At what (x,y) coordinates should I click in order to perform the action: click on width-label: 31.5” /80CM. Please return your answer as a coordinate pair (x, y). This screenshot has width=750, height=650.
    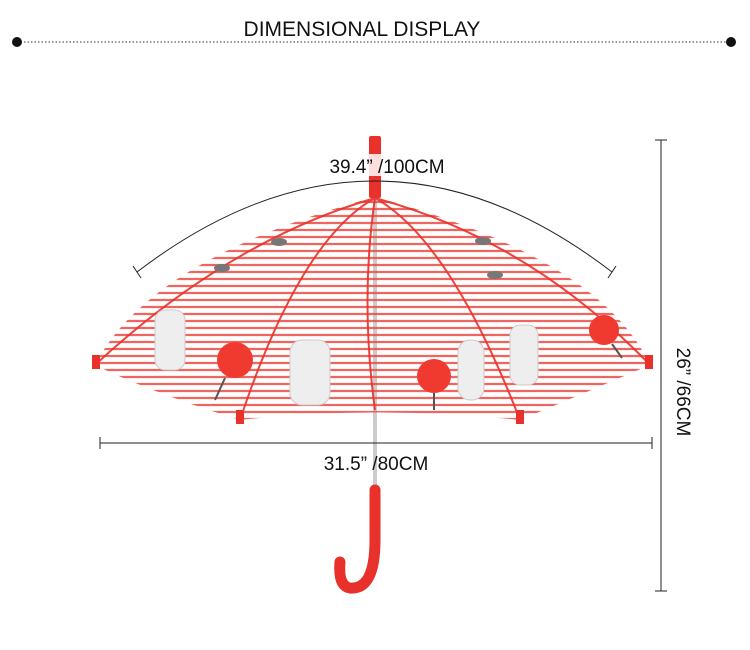
    Looking at the image, I should click on (376, 464).